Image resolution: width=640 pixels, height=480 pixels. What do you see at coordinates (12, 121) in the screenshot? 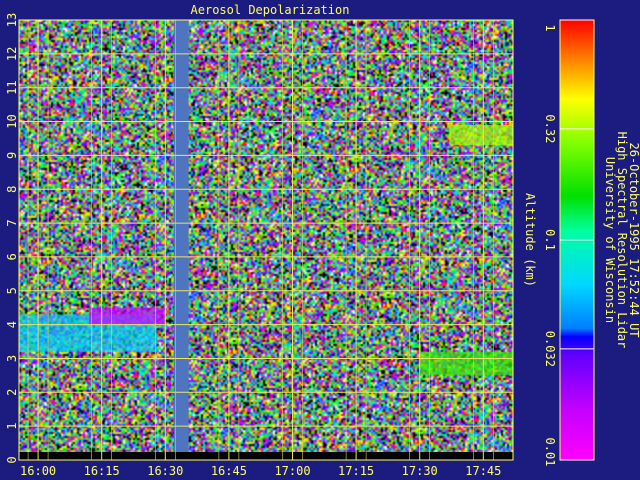
I see `y-tick-label: 10` at bounding box center [12, 121].